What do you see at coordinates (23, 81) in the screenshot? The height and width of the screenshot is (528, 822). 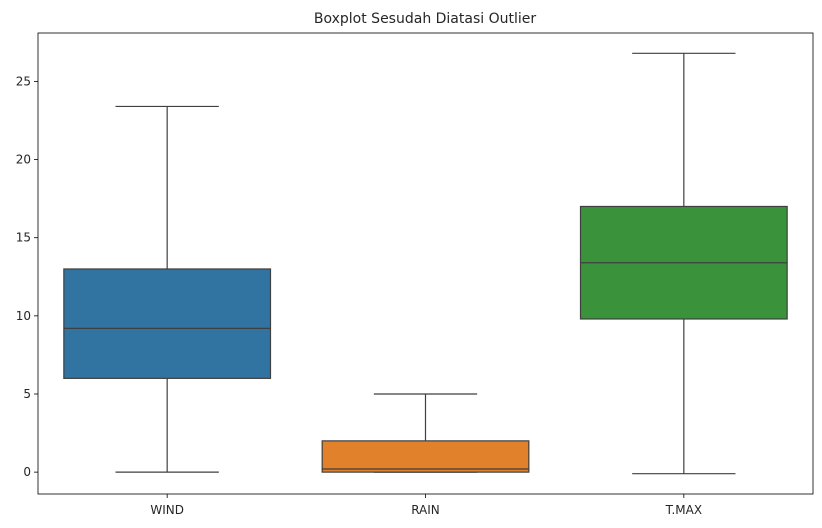 I see `y-tick-label-25: 25` at bounding box center [23, 81].